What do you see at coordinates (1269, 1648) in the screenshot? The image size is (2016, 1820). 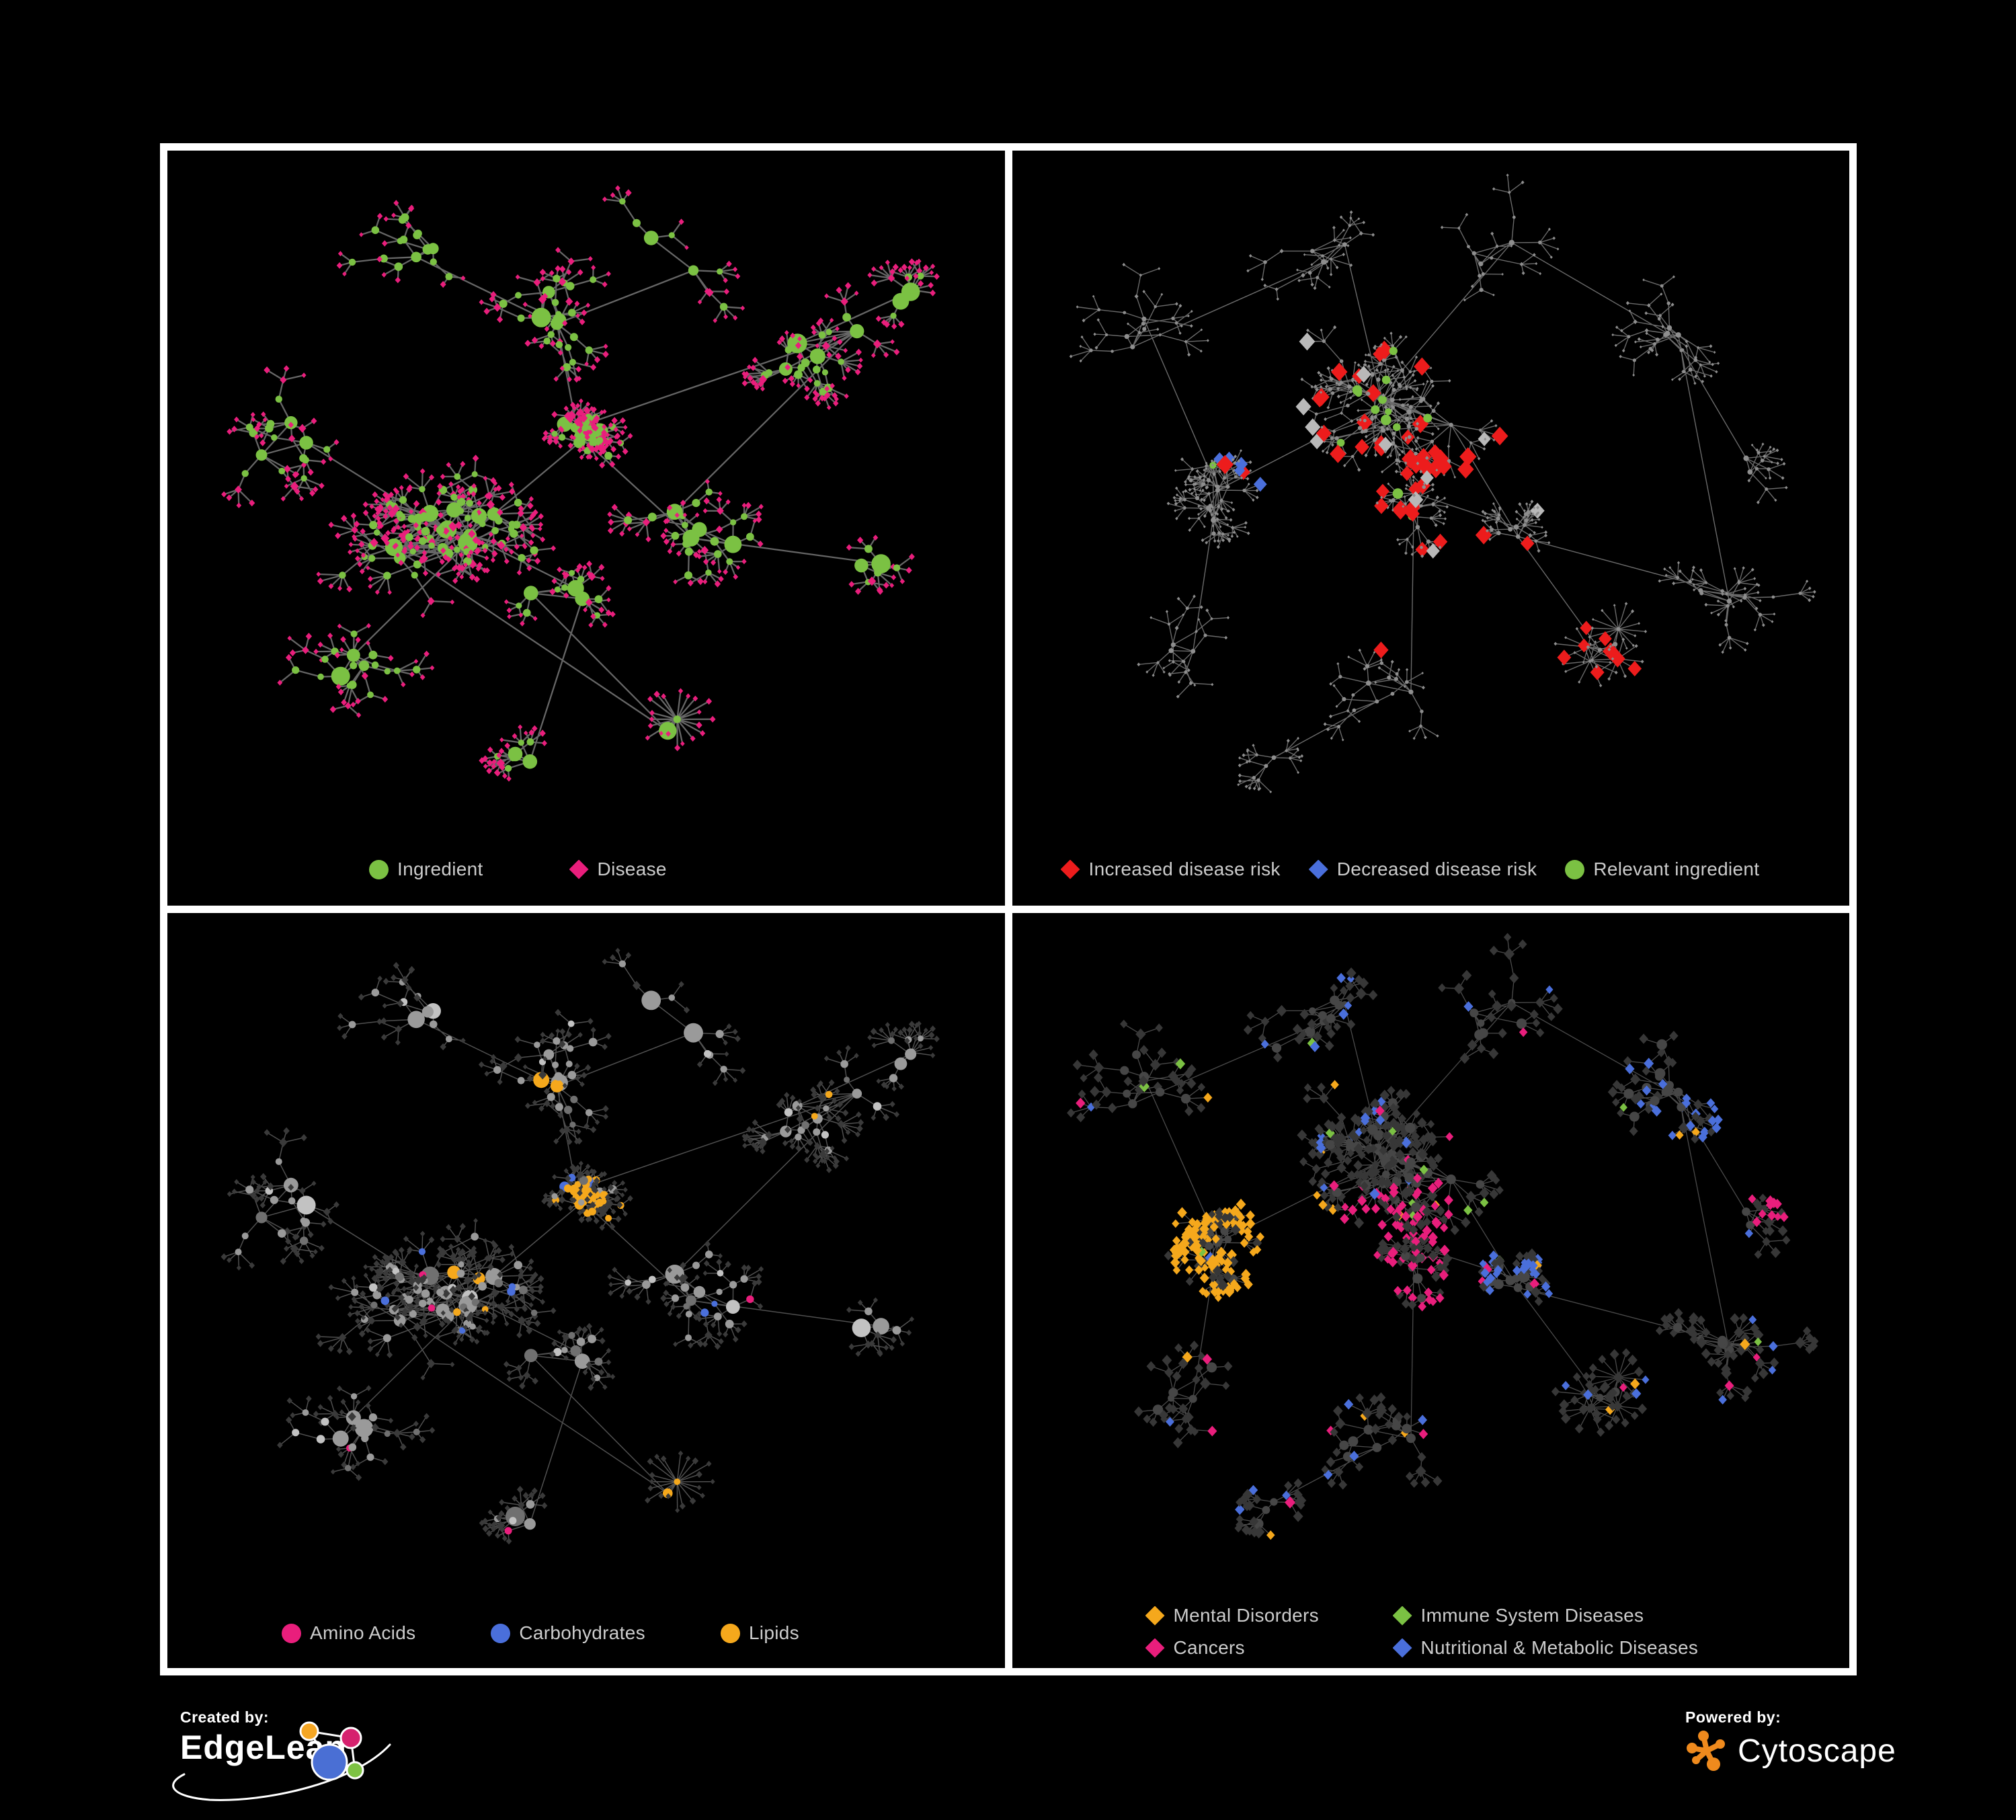 I see `legend-item-cancers: Cancers` at bounding box center [1269, 1648].